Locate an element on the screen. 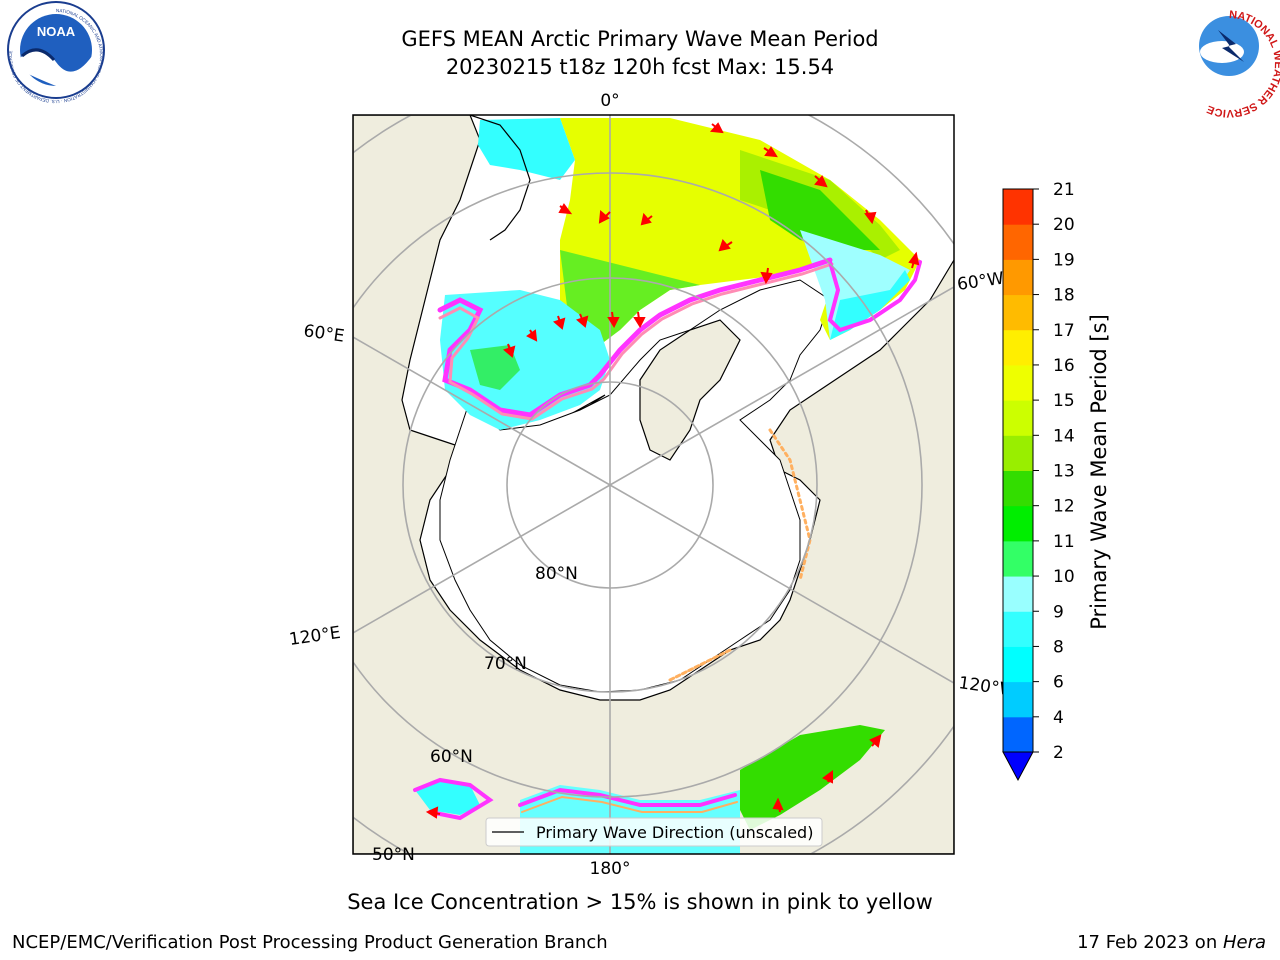  colorbar-tick-label: 19 is located at coordinates (1064, 260).